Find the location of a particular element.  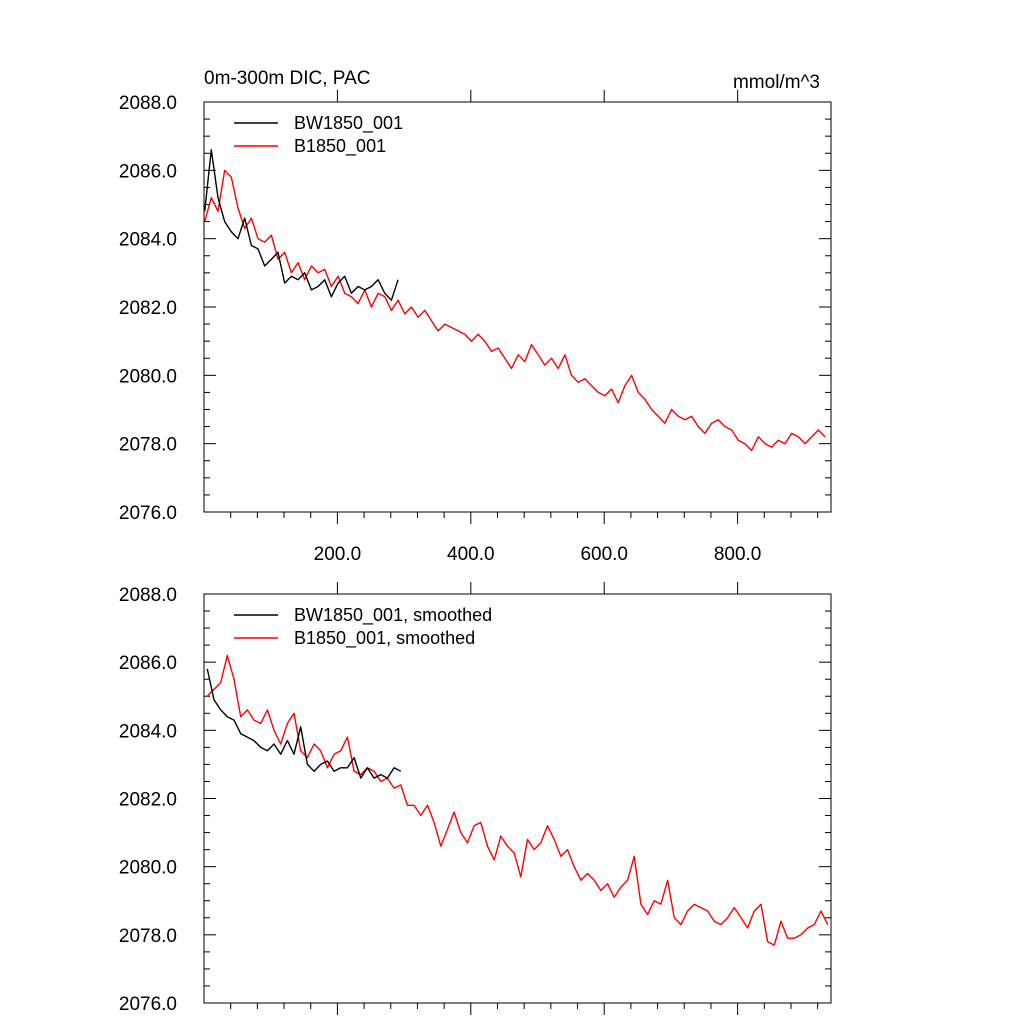

legend-label: B1850_001, smoothed is located at coordinates (384, 638).